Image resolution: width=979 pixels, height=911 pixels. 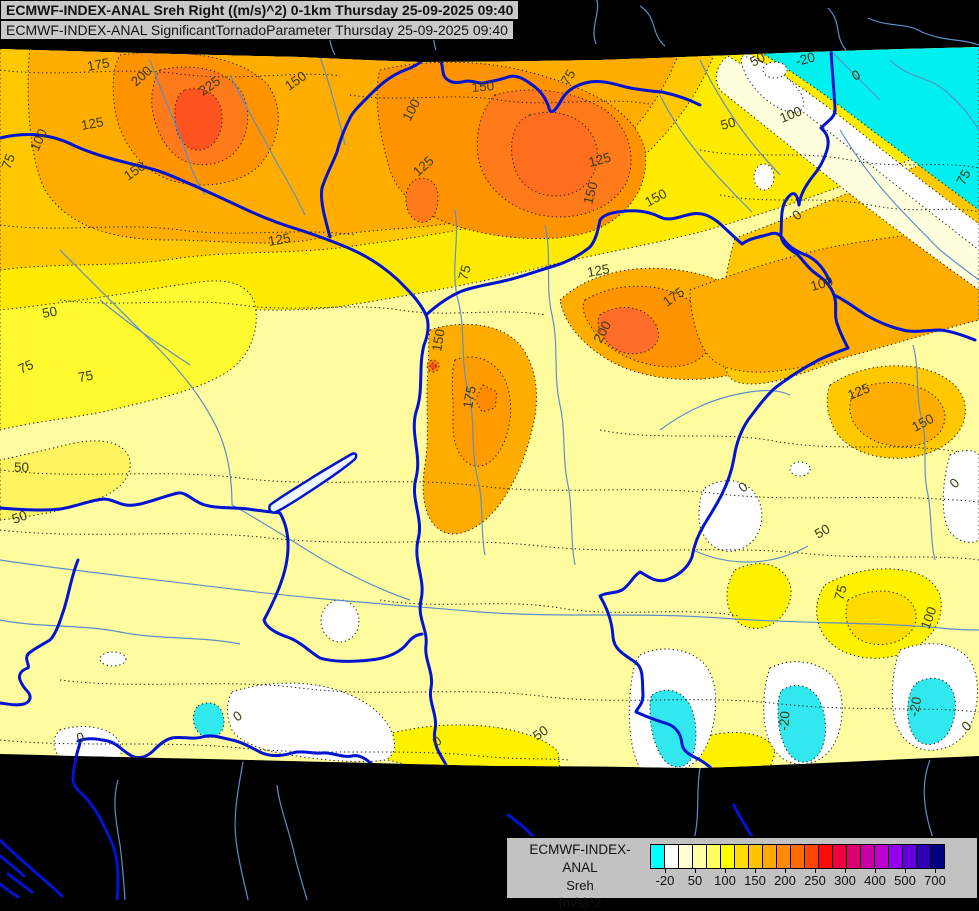 What do you see at coordinates (725, 880) in the screenshot?
I see `legend-tick-label: 100` at bounding box center [725, 880].